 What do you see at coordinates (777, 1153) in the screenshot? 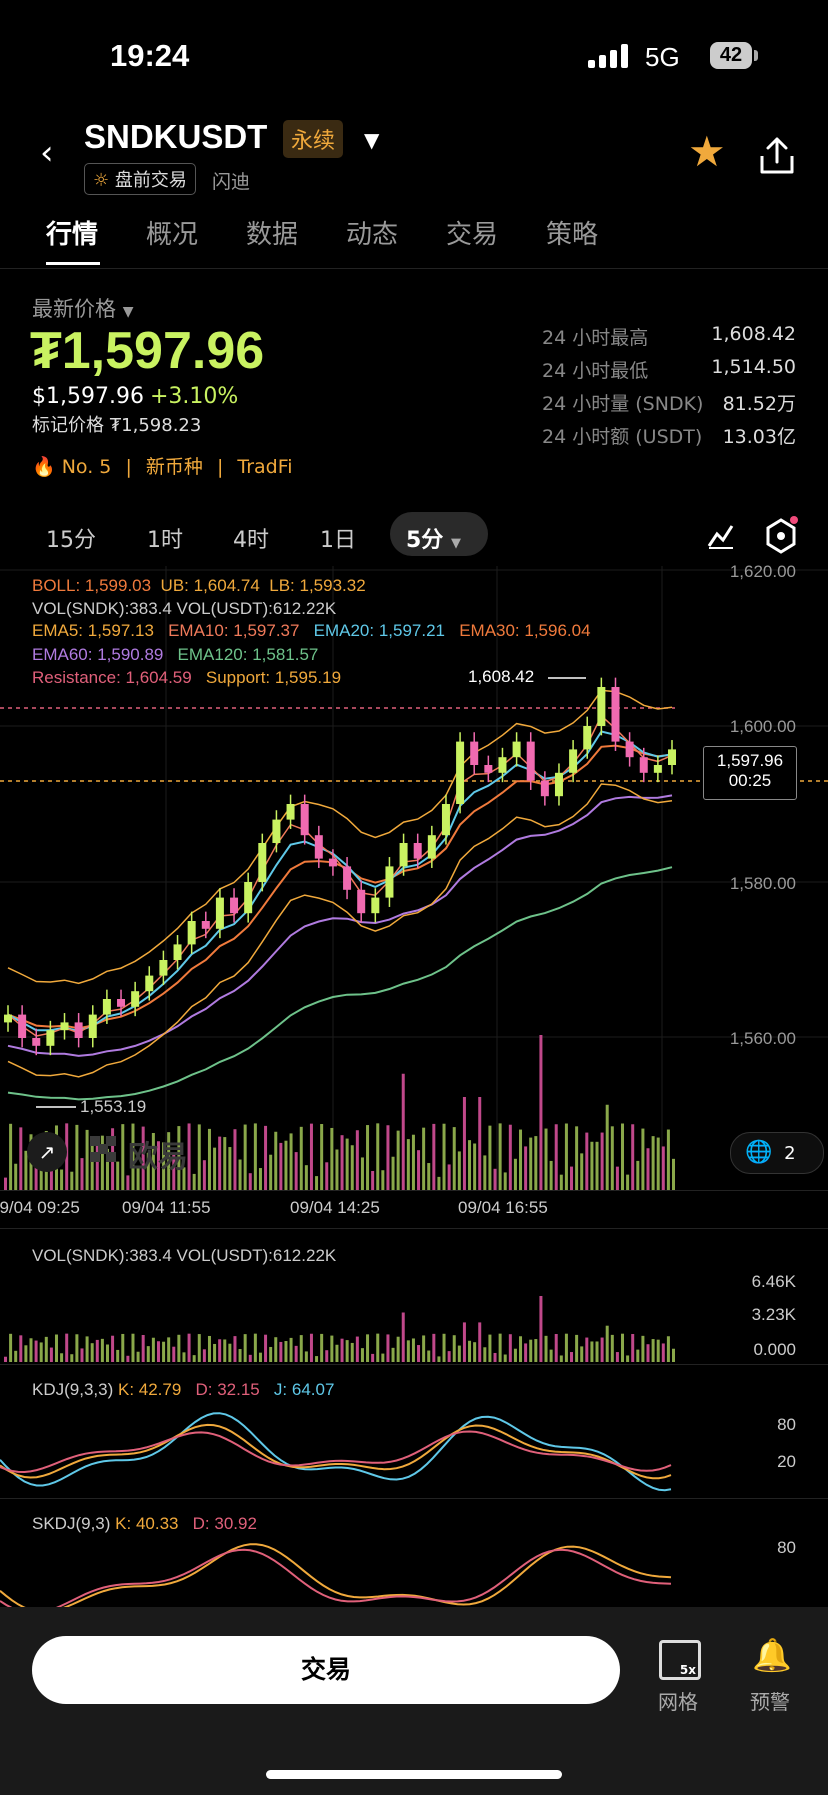
I see `events-badge: 🌐 2` at bounding box center [777, 1153].